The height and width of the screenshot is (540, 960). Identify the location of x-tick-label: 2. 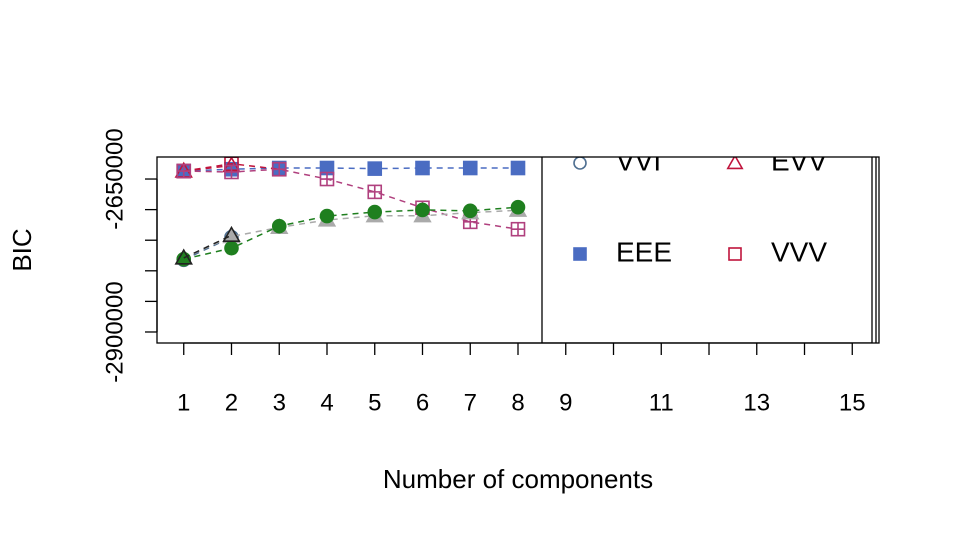
(231, 402).